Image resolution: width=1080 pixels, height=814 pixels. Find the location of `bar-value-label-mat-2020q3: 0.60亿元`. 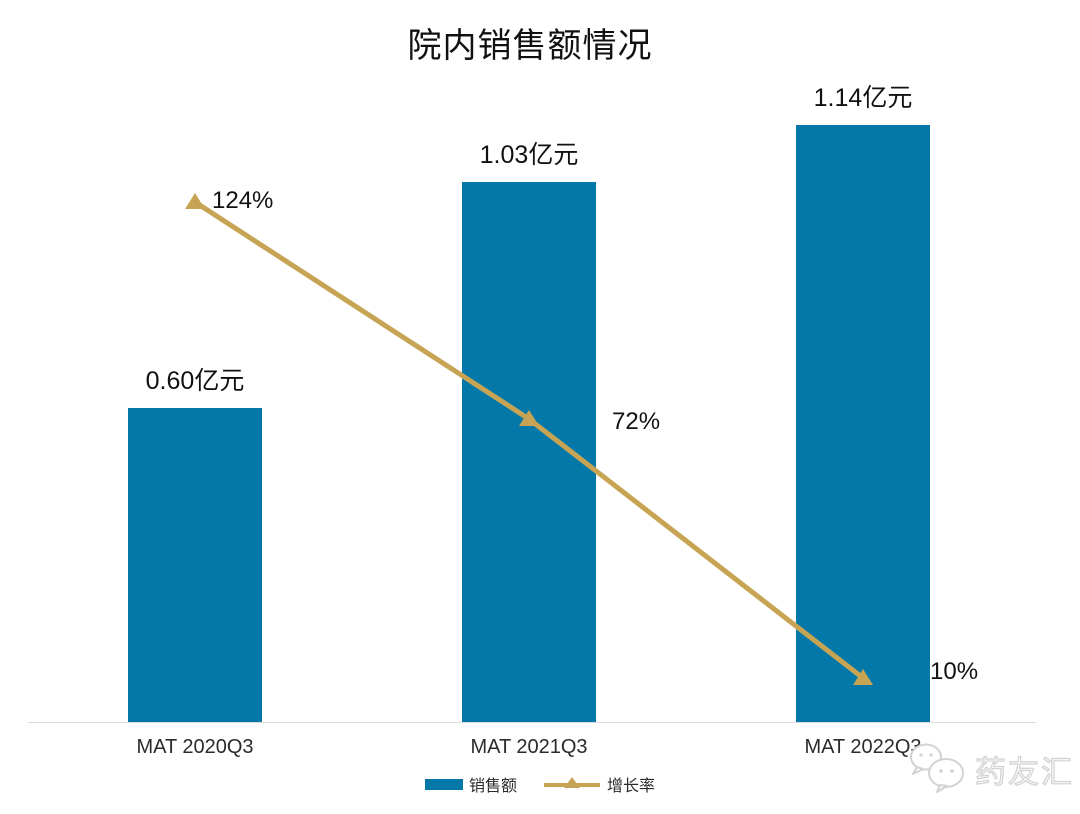

bar-value-label-mat-2020q3: 0.60亿元 is located at coordinates (195, 381).